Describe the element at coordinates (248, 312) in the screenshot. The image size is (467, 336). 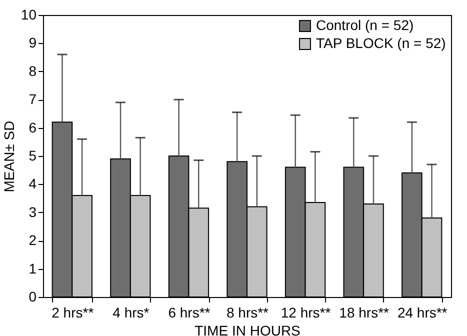
I see `x-tick-label: 8 hrs**` at that location.